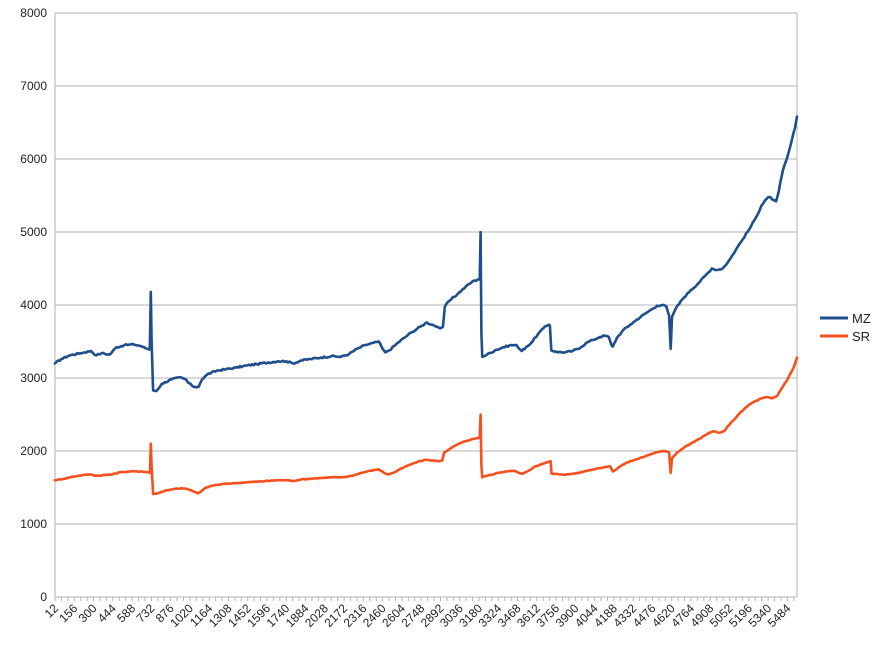  What do you see at coordinates (33, 13) in the screenshot?
I see `y-tick-label: 8000` at bounding box center [33, 13].